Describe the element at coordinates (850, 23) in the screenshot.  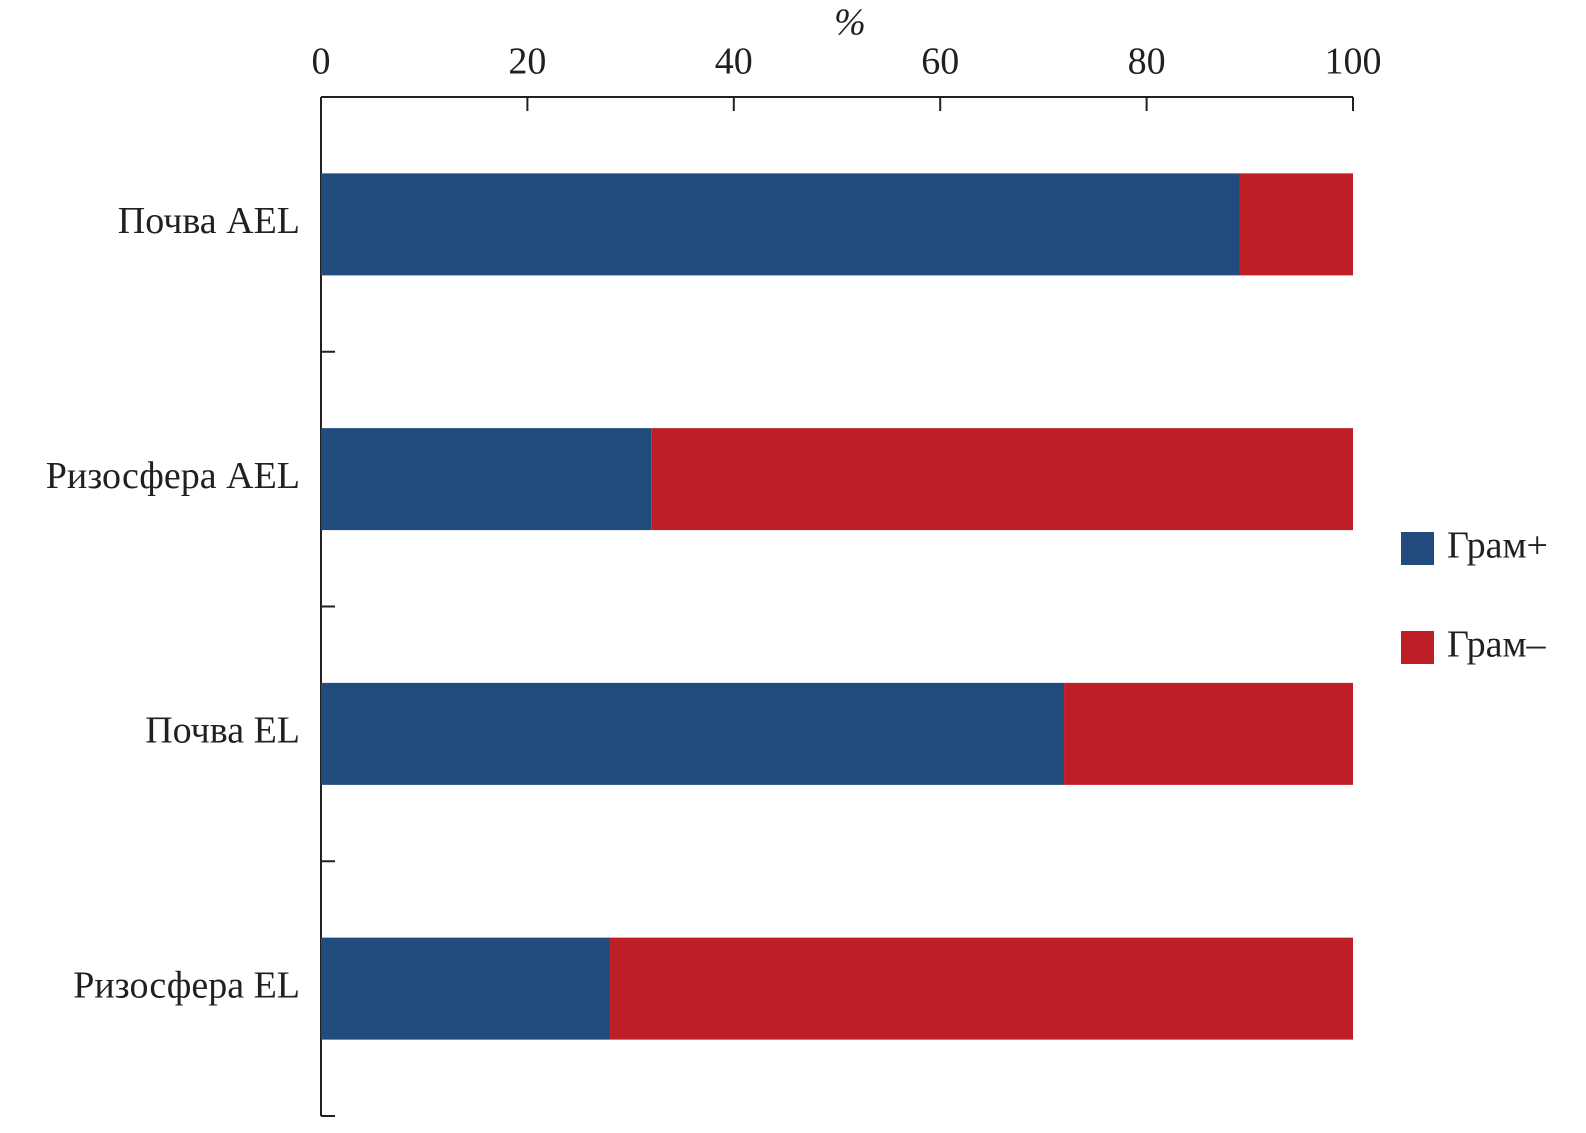
I see `x-axis-label: %` at that location.